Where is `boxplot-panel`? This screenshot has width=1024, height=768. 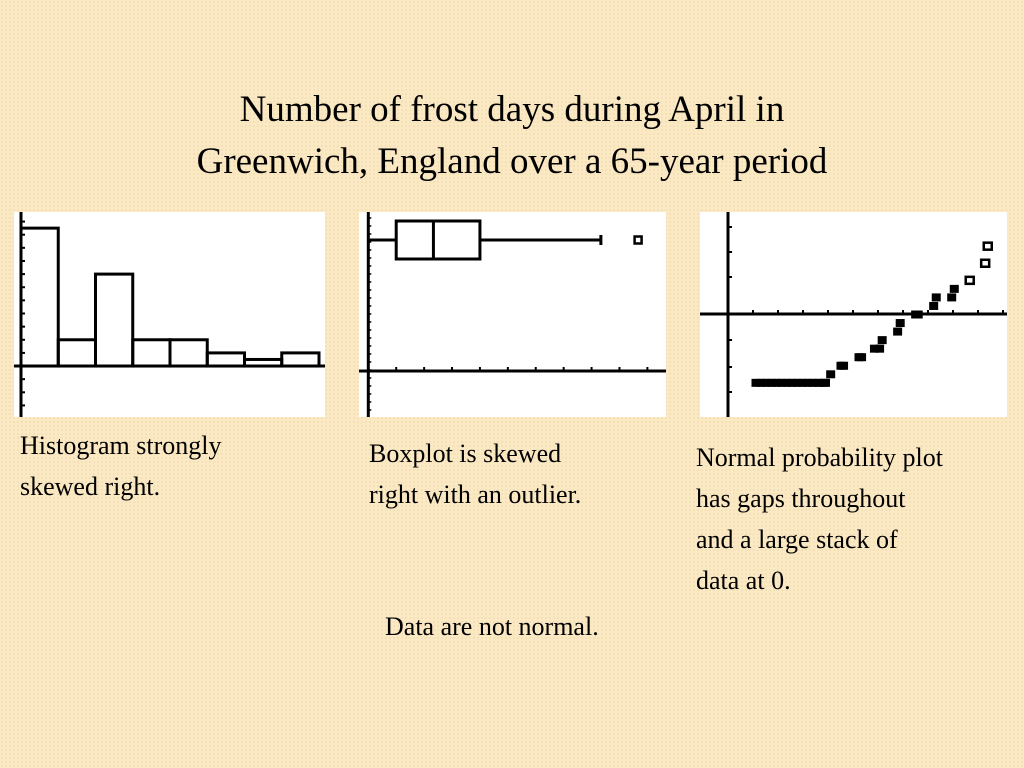
boxplot-panel is located at coordinates (512, 314).